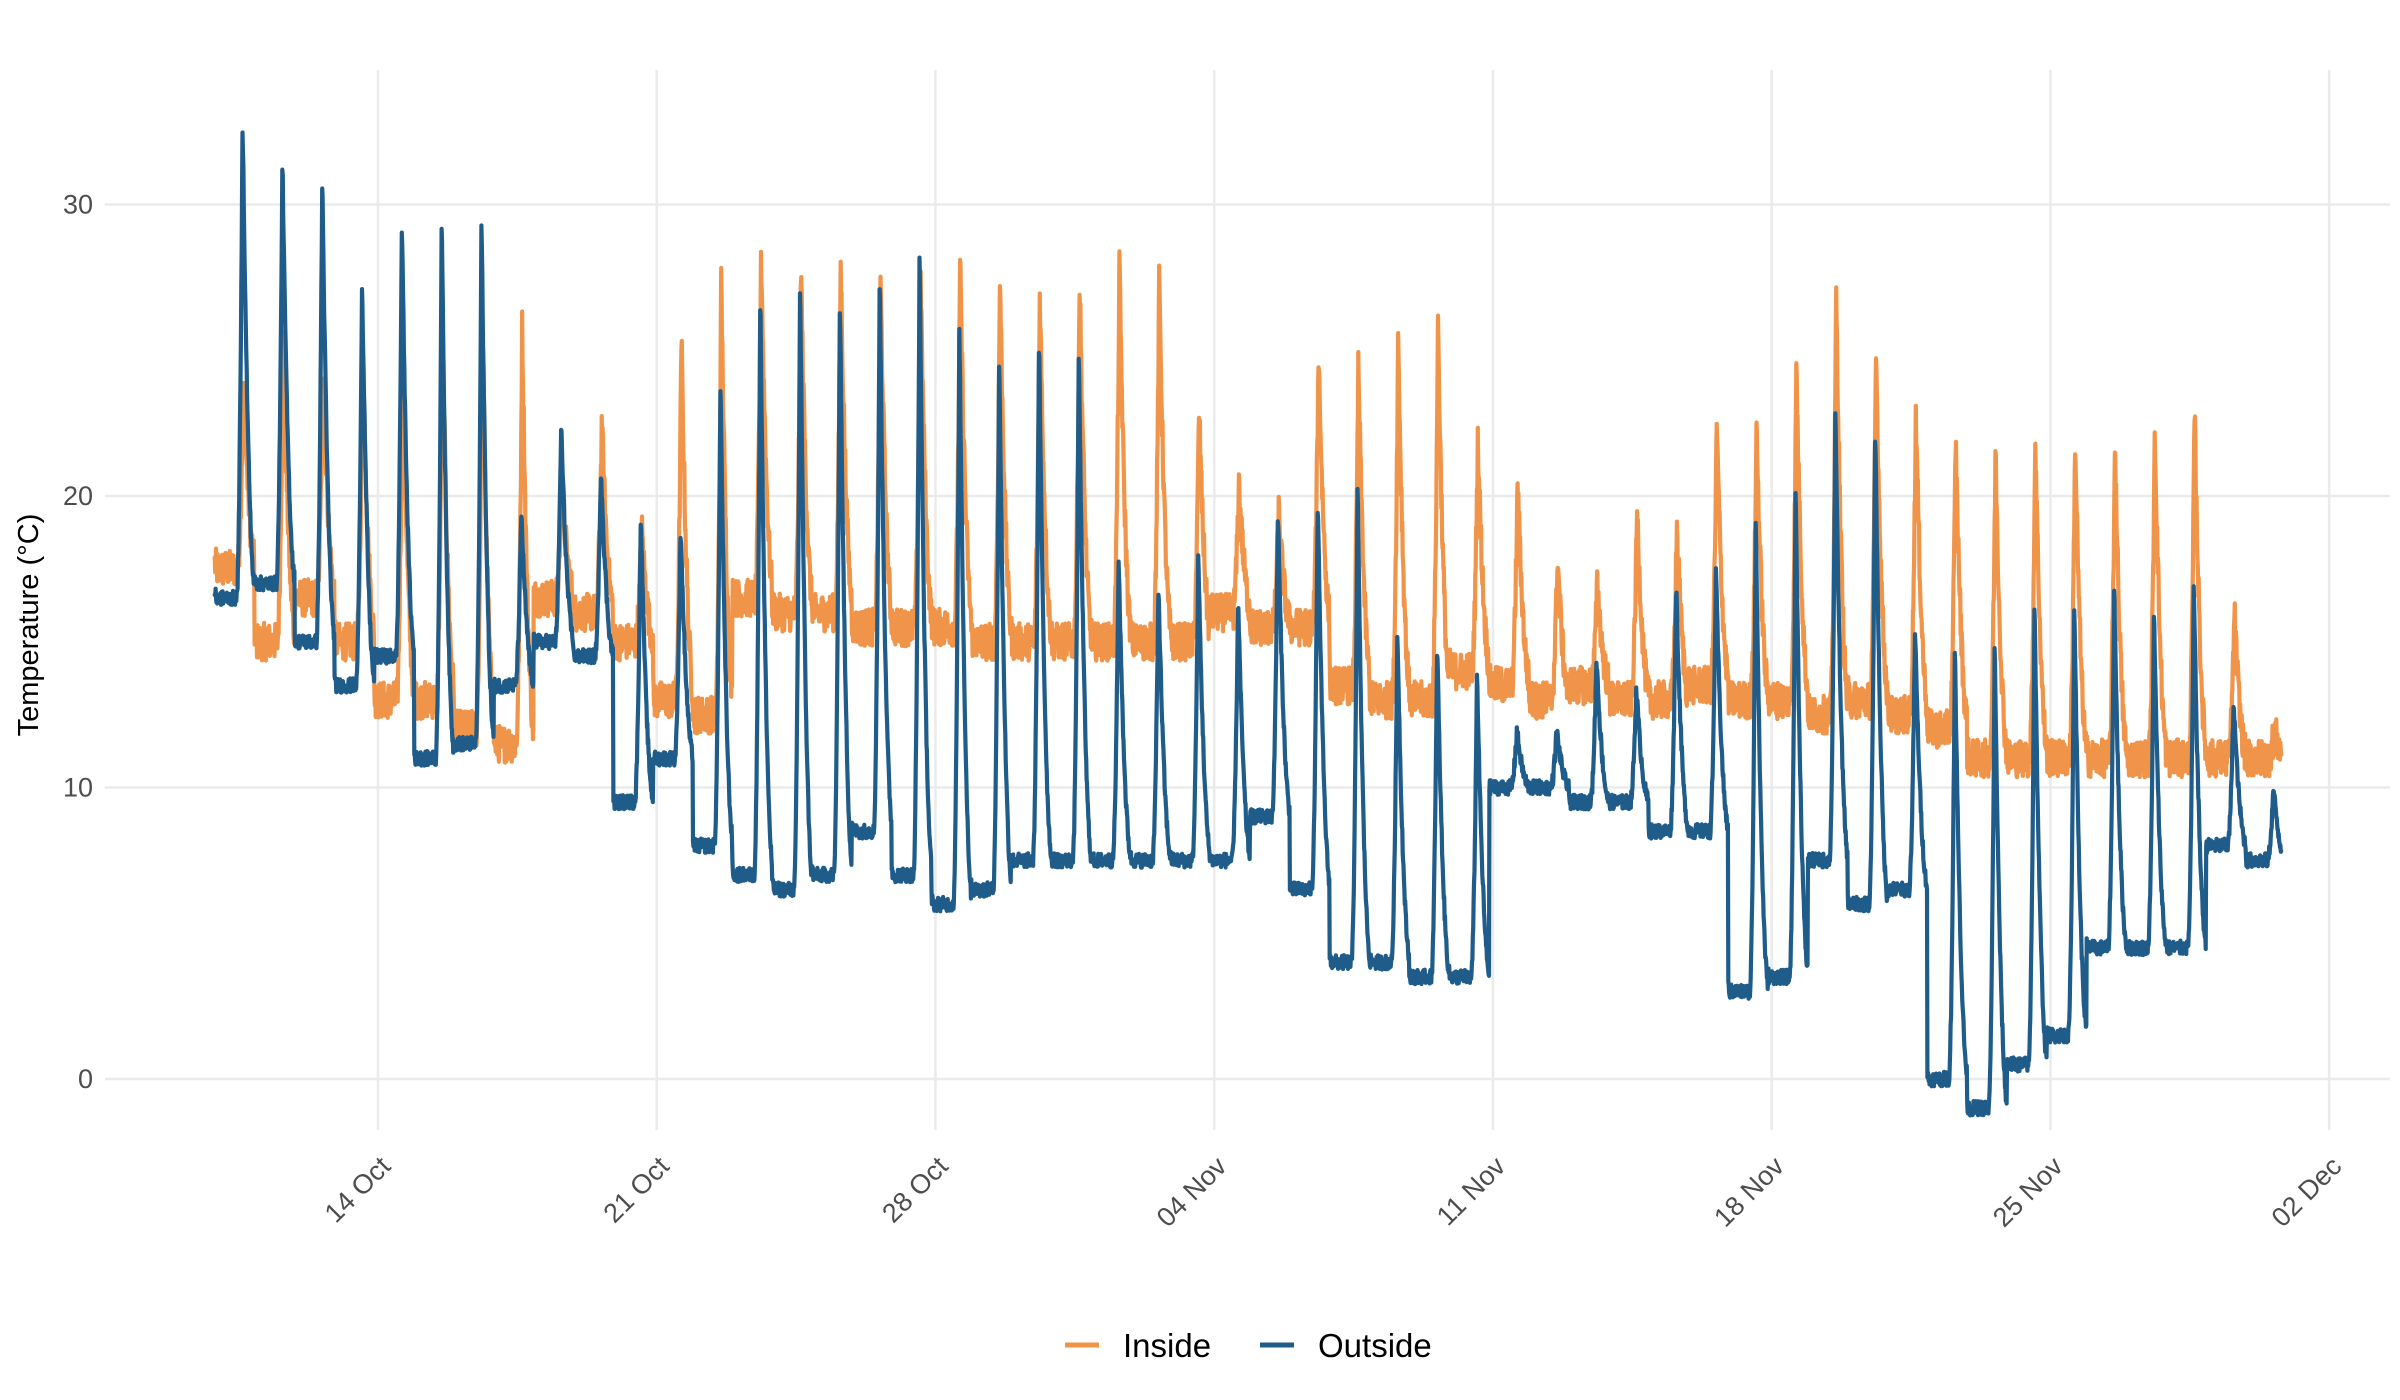  What do you see at coordinates (29, 625) in the screenshot?
I see `y-axis-title: Temperature (°C)` at bounding box center [29, 625].